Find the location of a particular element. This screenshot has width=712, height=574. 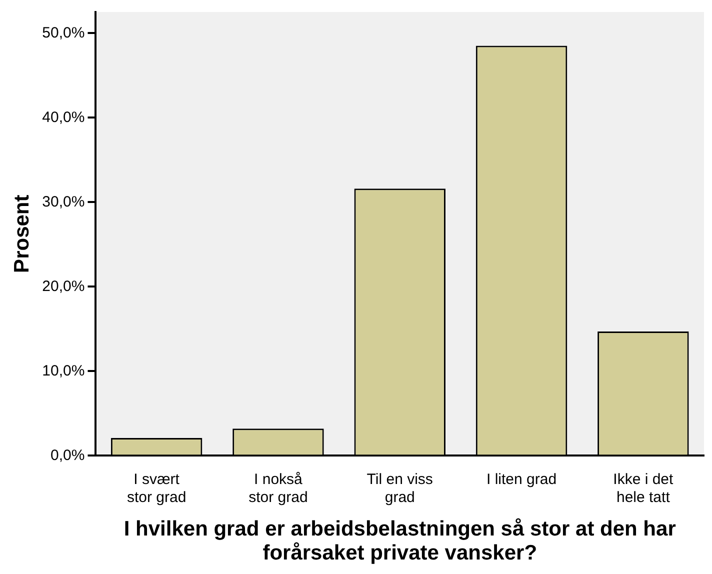

x-tick-label: I svært stor grad is located at coordinates (156, 488).